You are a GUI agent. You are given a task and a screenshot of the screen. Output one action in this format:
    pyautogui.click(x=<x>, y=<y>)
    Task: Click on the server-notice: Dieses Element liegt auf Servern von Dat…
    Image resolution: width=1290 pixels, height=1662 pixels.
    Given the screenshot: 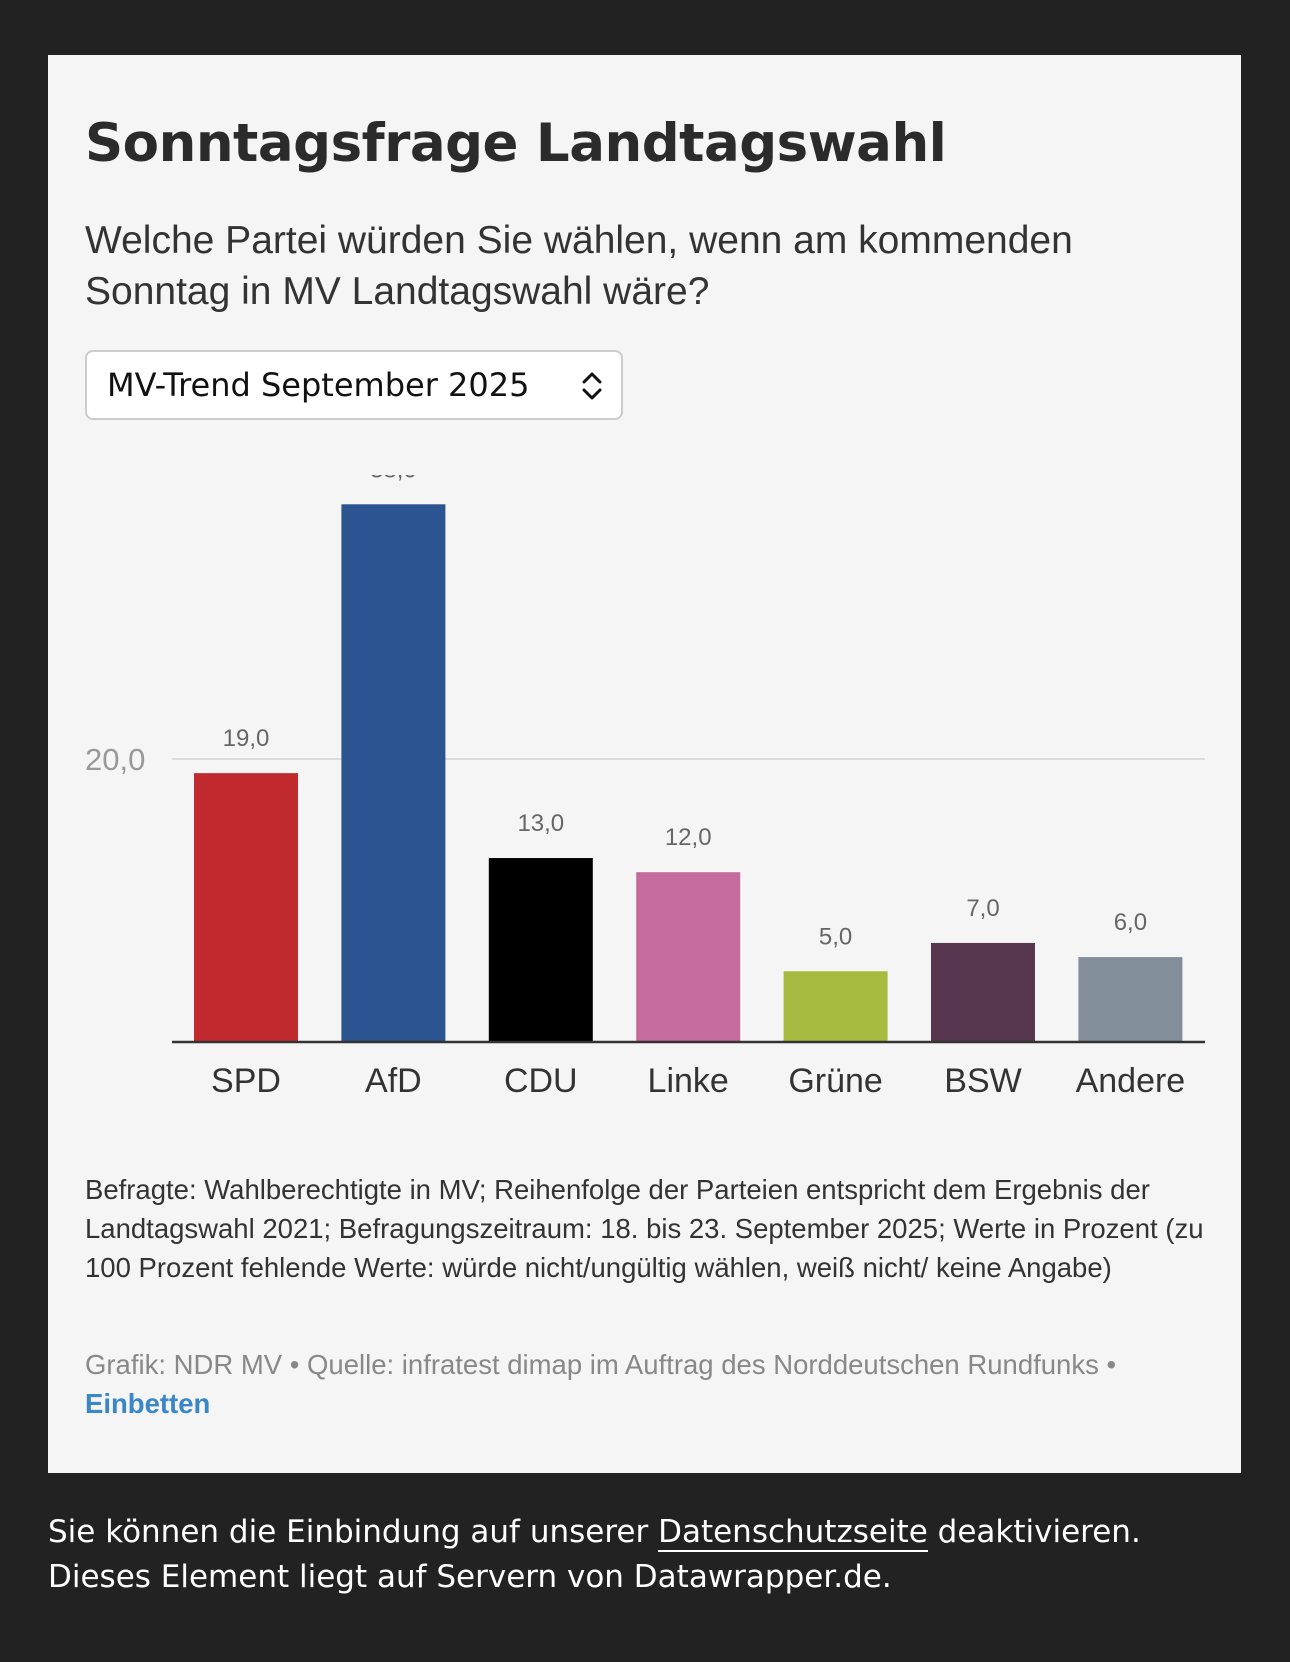 What is the action you would take?
    pyautogui.click(x=470, y=1577)
    